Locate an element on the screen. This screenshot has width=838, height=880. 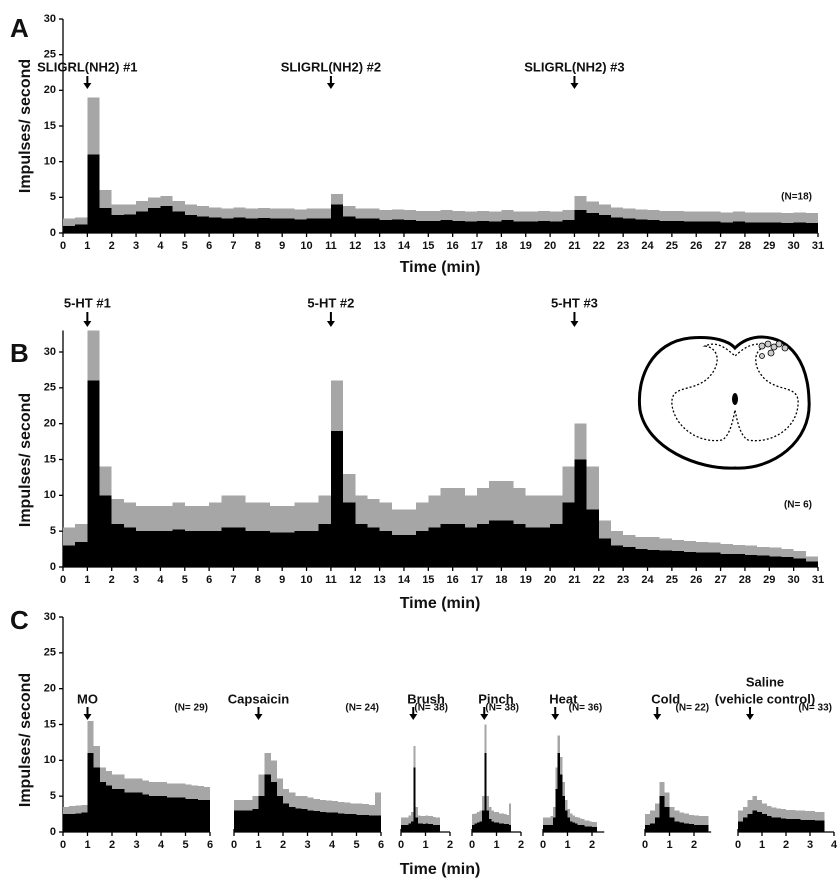
x-tick-label: 16 is located at coordinates (453, 580).